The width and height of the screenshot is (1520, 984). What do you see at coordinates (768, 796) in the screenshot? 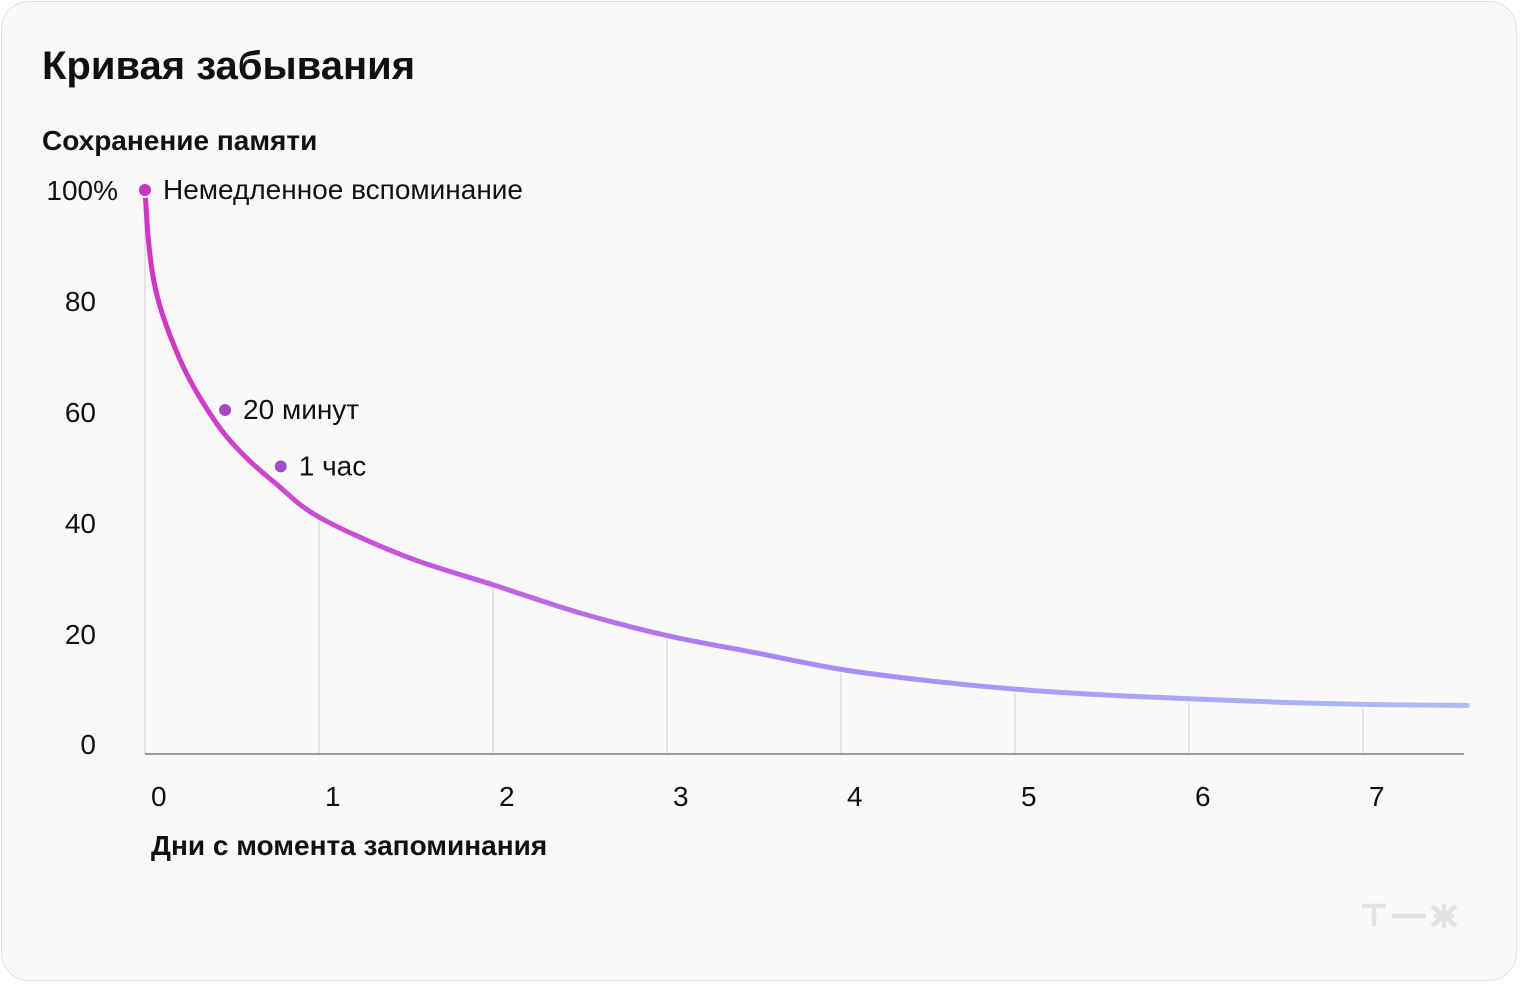
I see `x-tick-labels: 0 1 2 3 4 5 6 7` at bounding box center [768, 796].